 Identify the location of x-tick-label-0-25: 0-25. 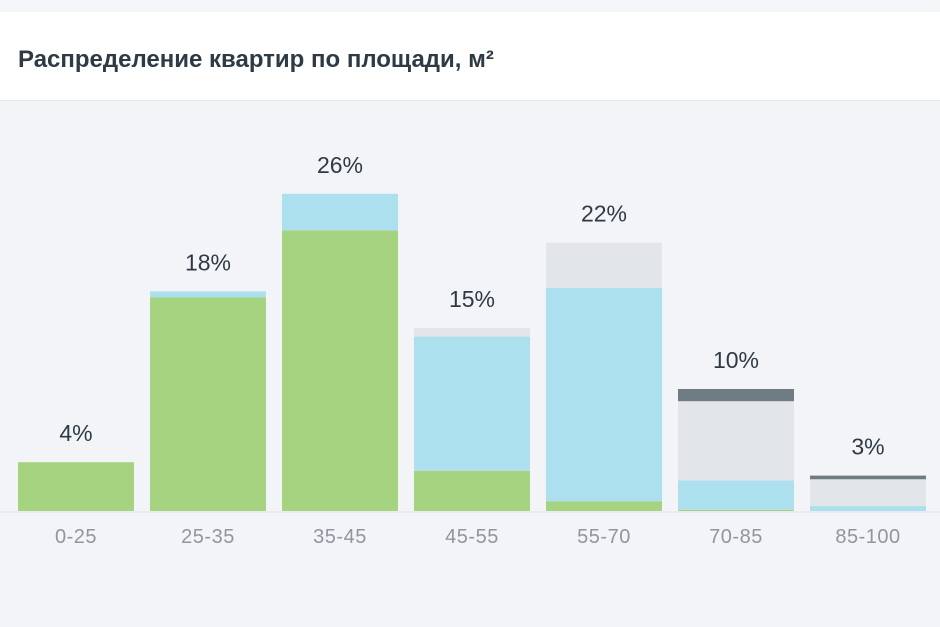
(76, 537).